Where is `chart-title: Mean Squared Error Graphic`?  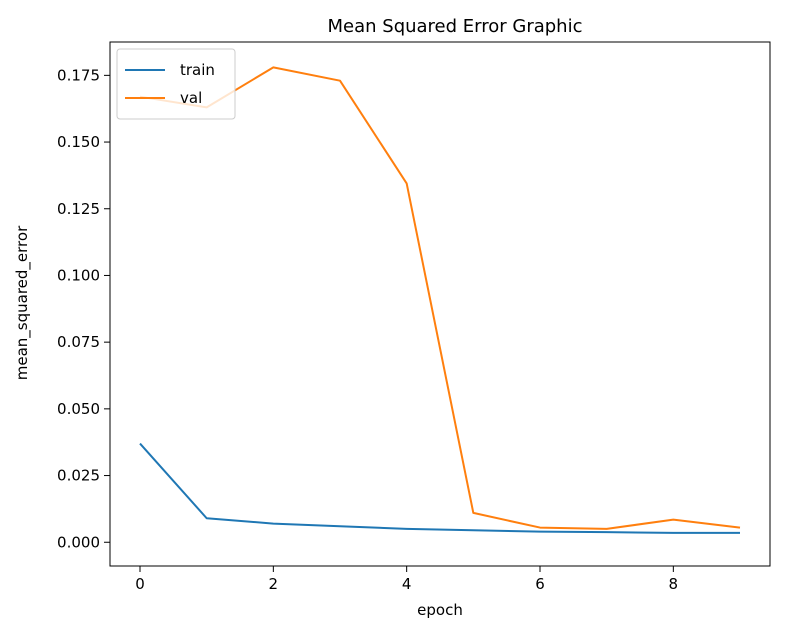
chart-title: Mean Squared Error Graphic is located at coordinates (455, 26).